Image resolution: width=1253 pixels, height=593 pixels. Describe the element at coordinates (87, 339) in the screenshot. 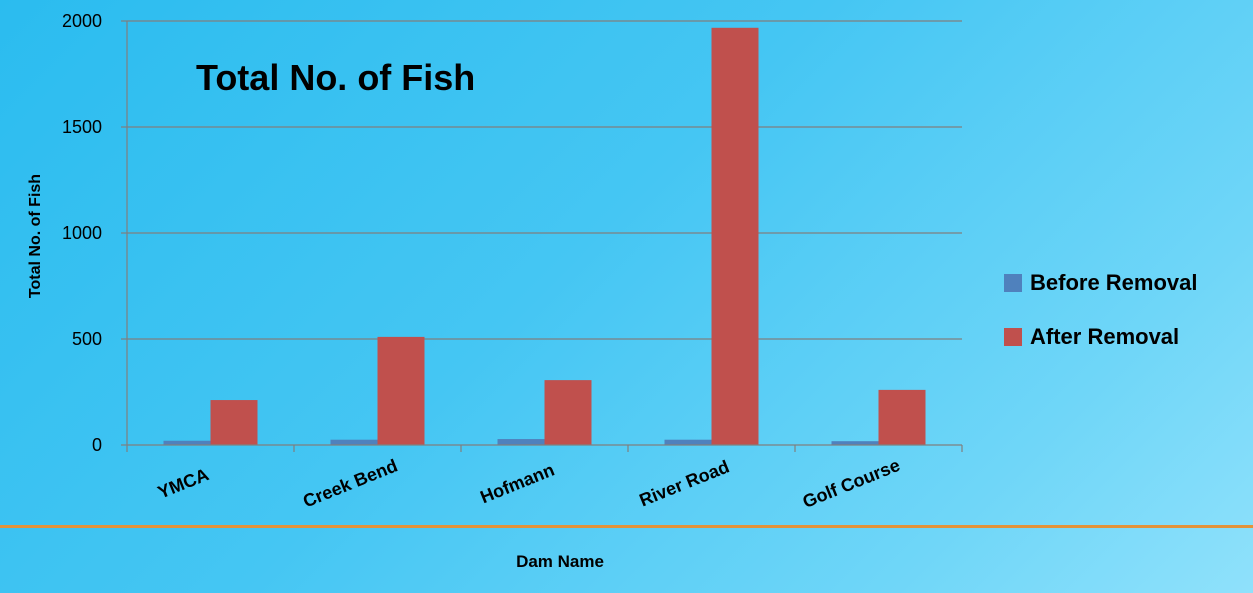

I see `y-tick-label: 500` at that location.